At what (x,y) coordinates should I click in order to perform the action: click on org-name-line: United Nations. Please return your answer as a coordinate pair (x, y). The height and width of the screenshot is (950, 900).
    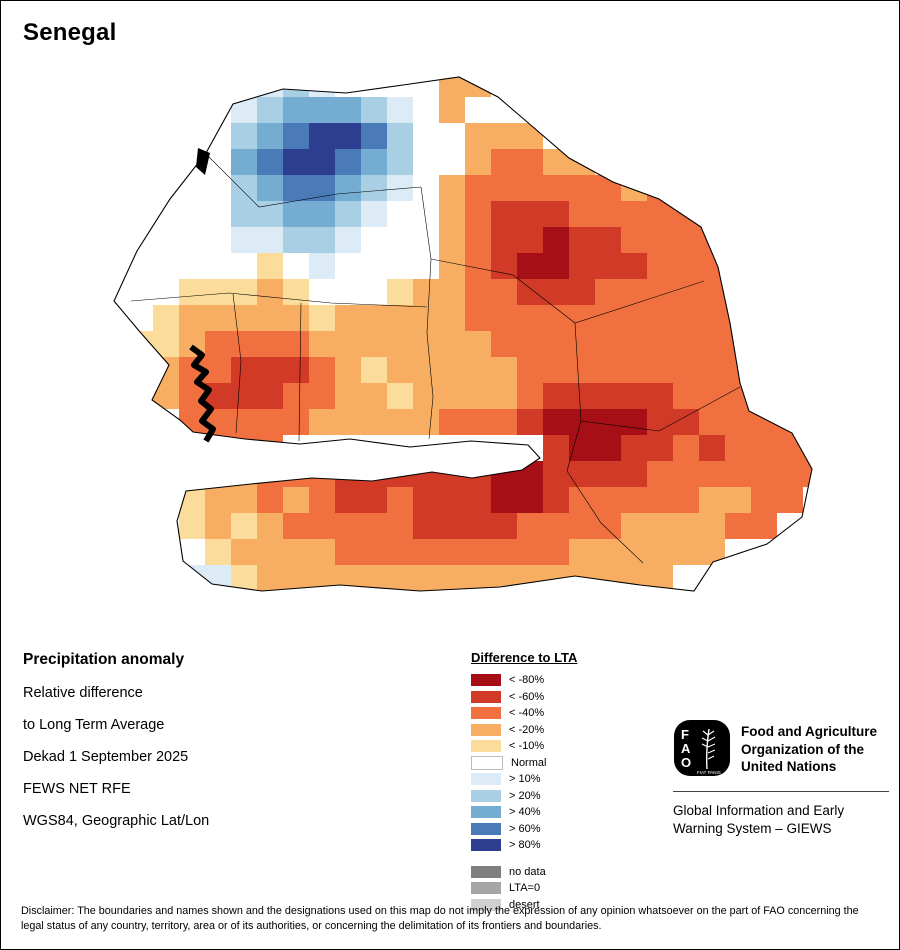
    Looking at the image, I should click on (789, 767).